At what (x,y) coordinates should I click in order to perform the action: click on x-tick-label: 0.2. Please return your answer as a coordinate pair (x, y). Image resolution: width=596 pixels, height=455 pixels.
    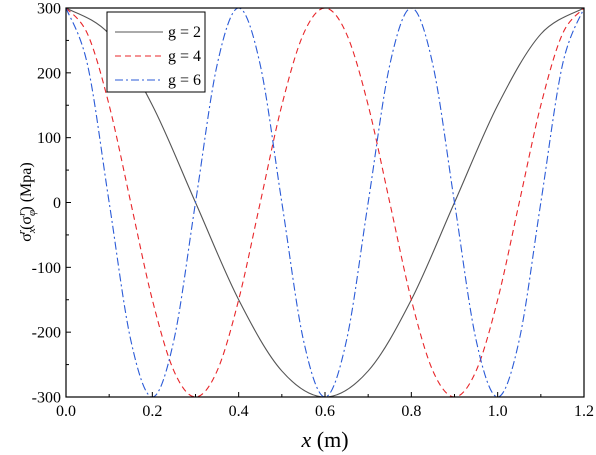
    Looking at the image, I should click on (152, 411).